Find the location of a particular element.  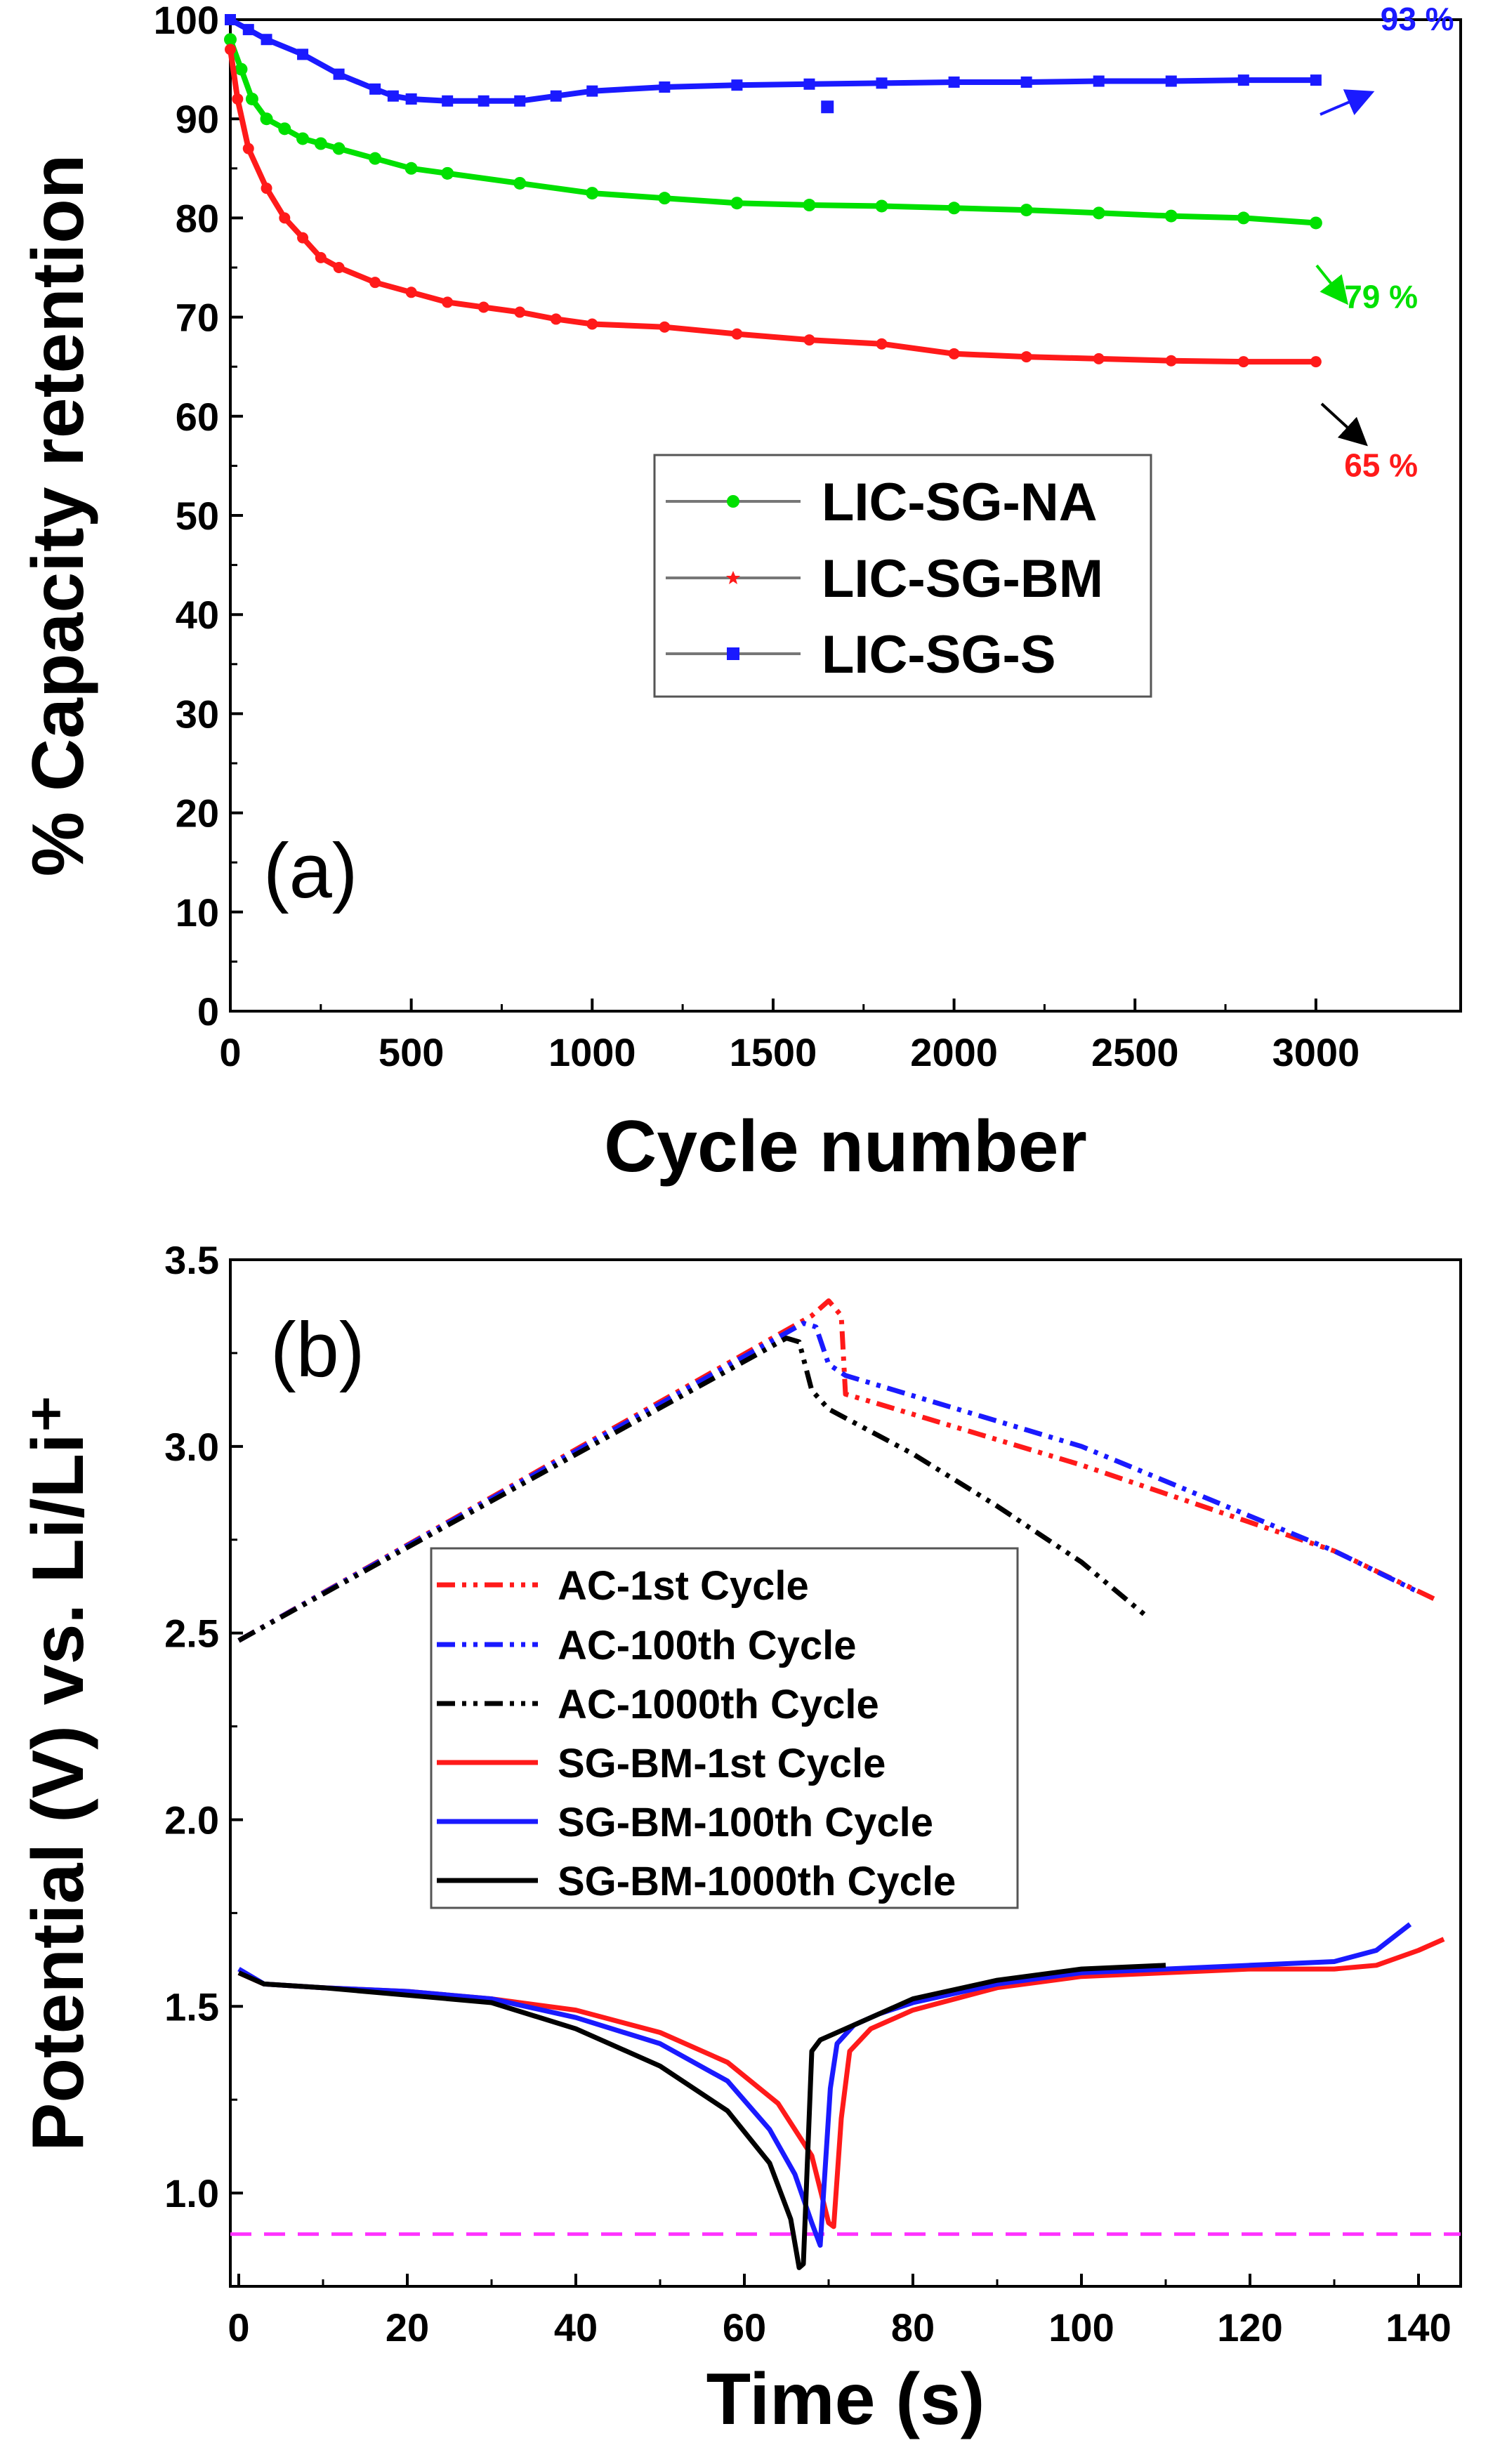

y-tick-label: 2.0 is located at coordinates (191, 1820).